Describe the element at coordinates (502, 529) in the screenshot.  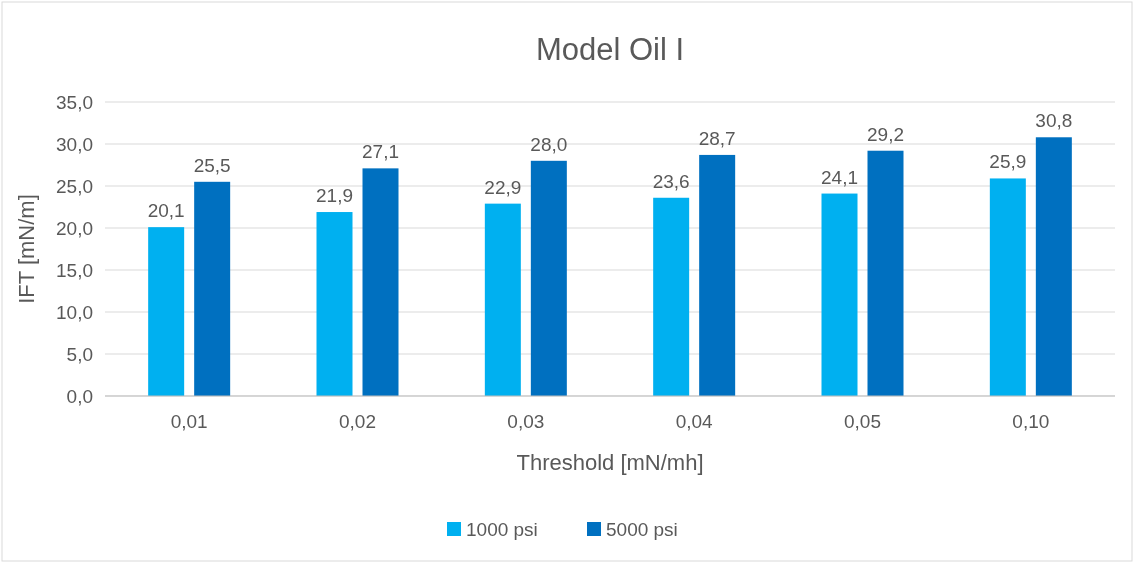
I see `legend-label: 1000 psi` at that location.